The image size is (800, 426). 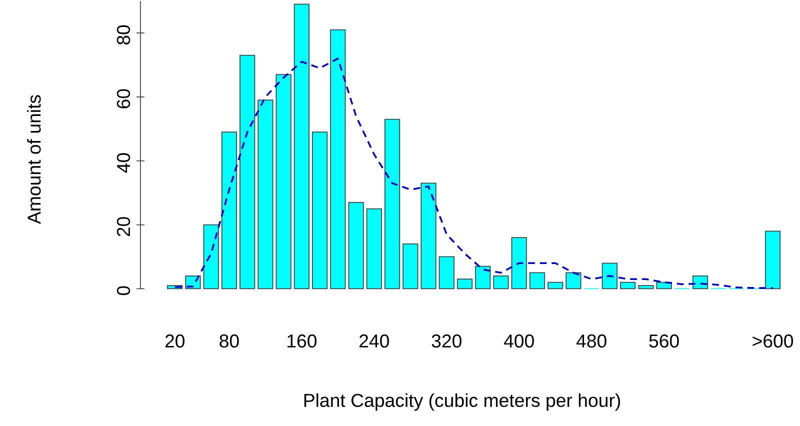 I want to click on x-tick-label: 240, so click(x=374, y=341).